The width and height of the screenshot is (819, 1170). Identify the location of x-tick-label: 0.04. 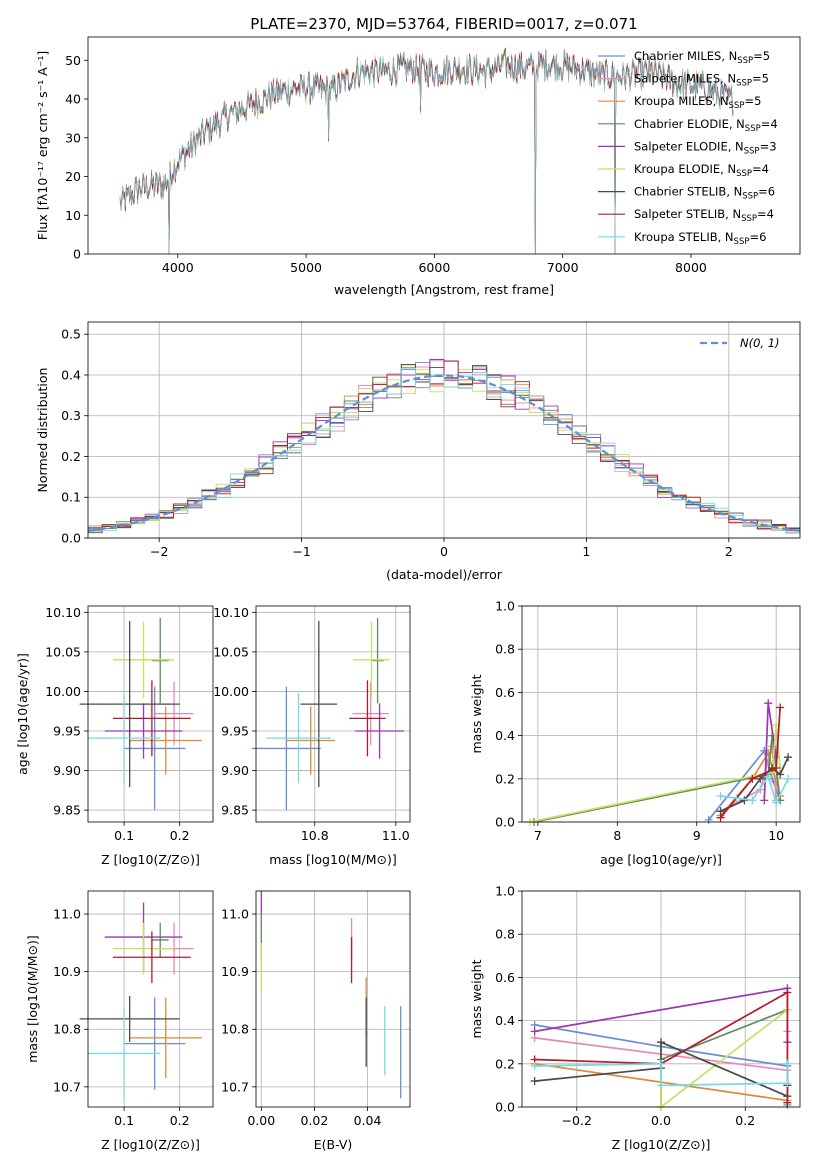
(368, 1120).